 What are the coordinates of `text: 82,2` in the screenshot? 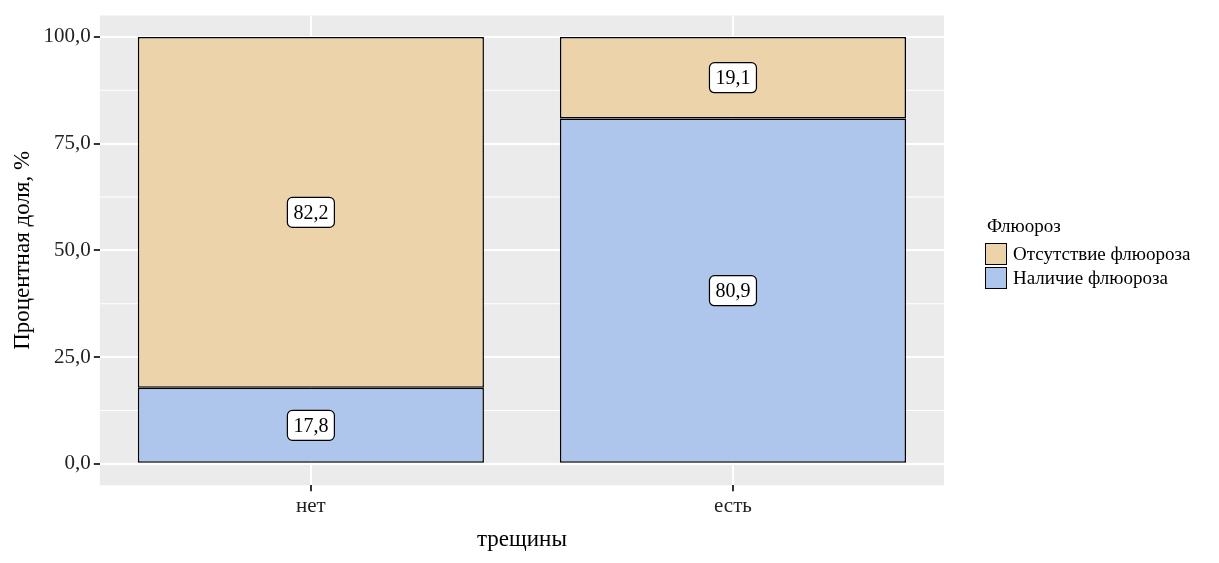 It's located at (311, 211).